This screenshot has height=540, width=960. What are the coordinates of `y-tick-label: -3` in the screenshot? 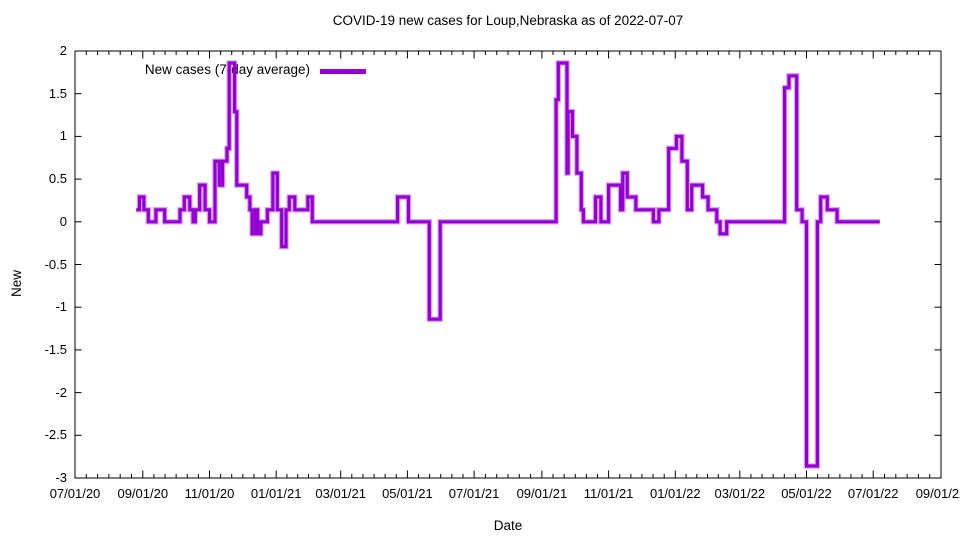 It's located at (61, 477).